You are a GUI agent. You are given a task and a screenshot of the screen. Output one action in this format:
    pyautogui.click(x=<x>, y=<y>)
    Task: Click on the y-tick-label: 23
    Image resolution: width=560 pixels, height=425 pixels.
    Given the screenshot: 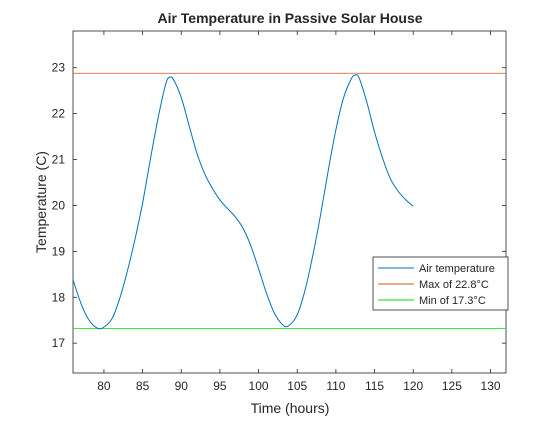 What is the action you would take?
    pyautogui.click(x=59, y=68)
    